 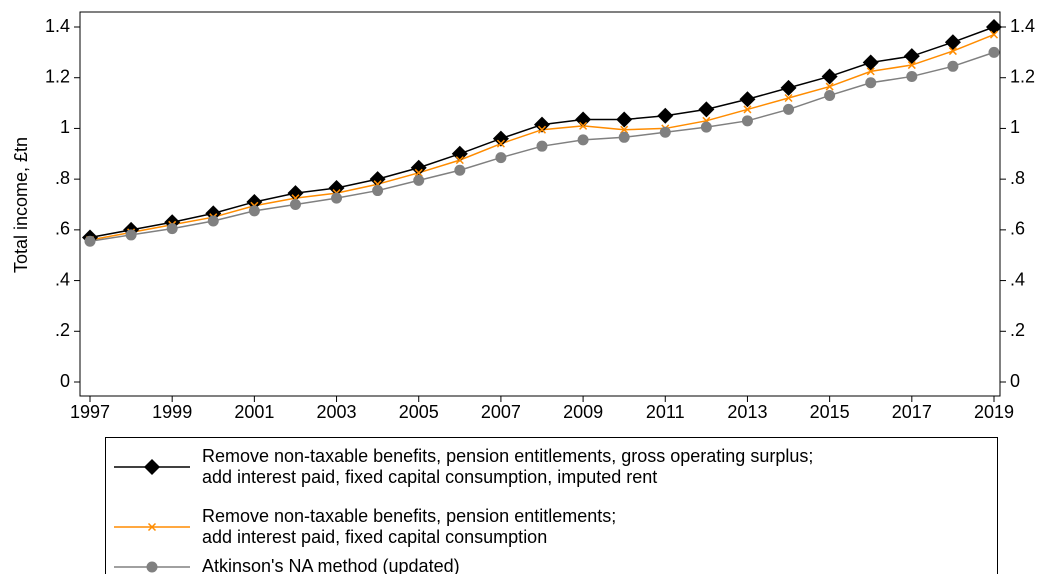 I want to click on x-tick-label: 2005, so click(x=419, y=412).